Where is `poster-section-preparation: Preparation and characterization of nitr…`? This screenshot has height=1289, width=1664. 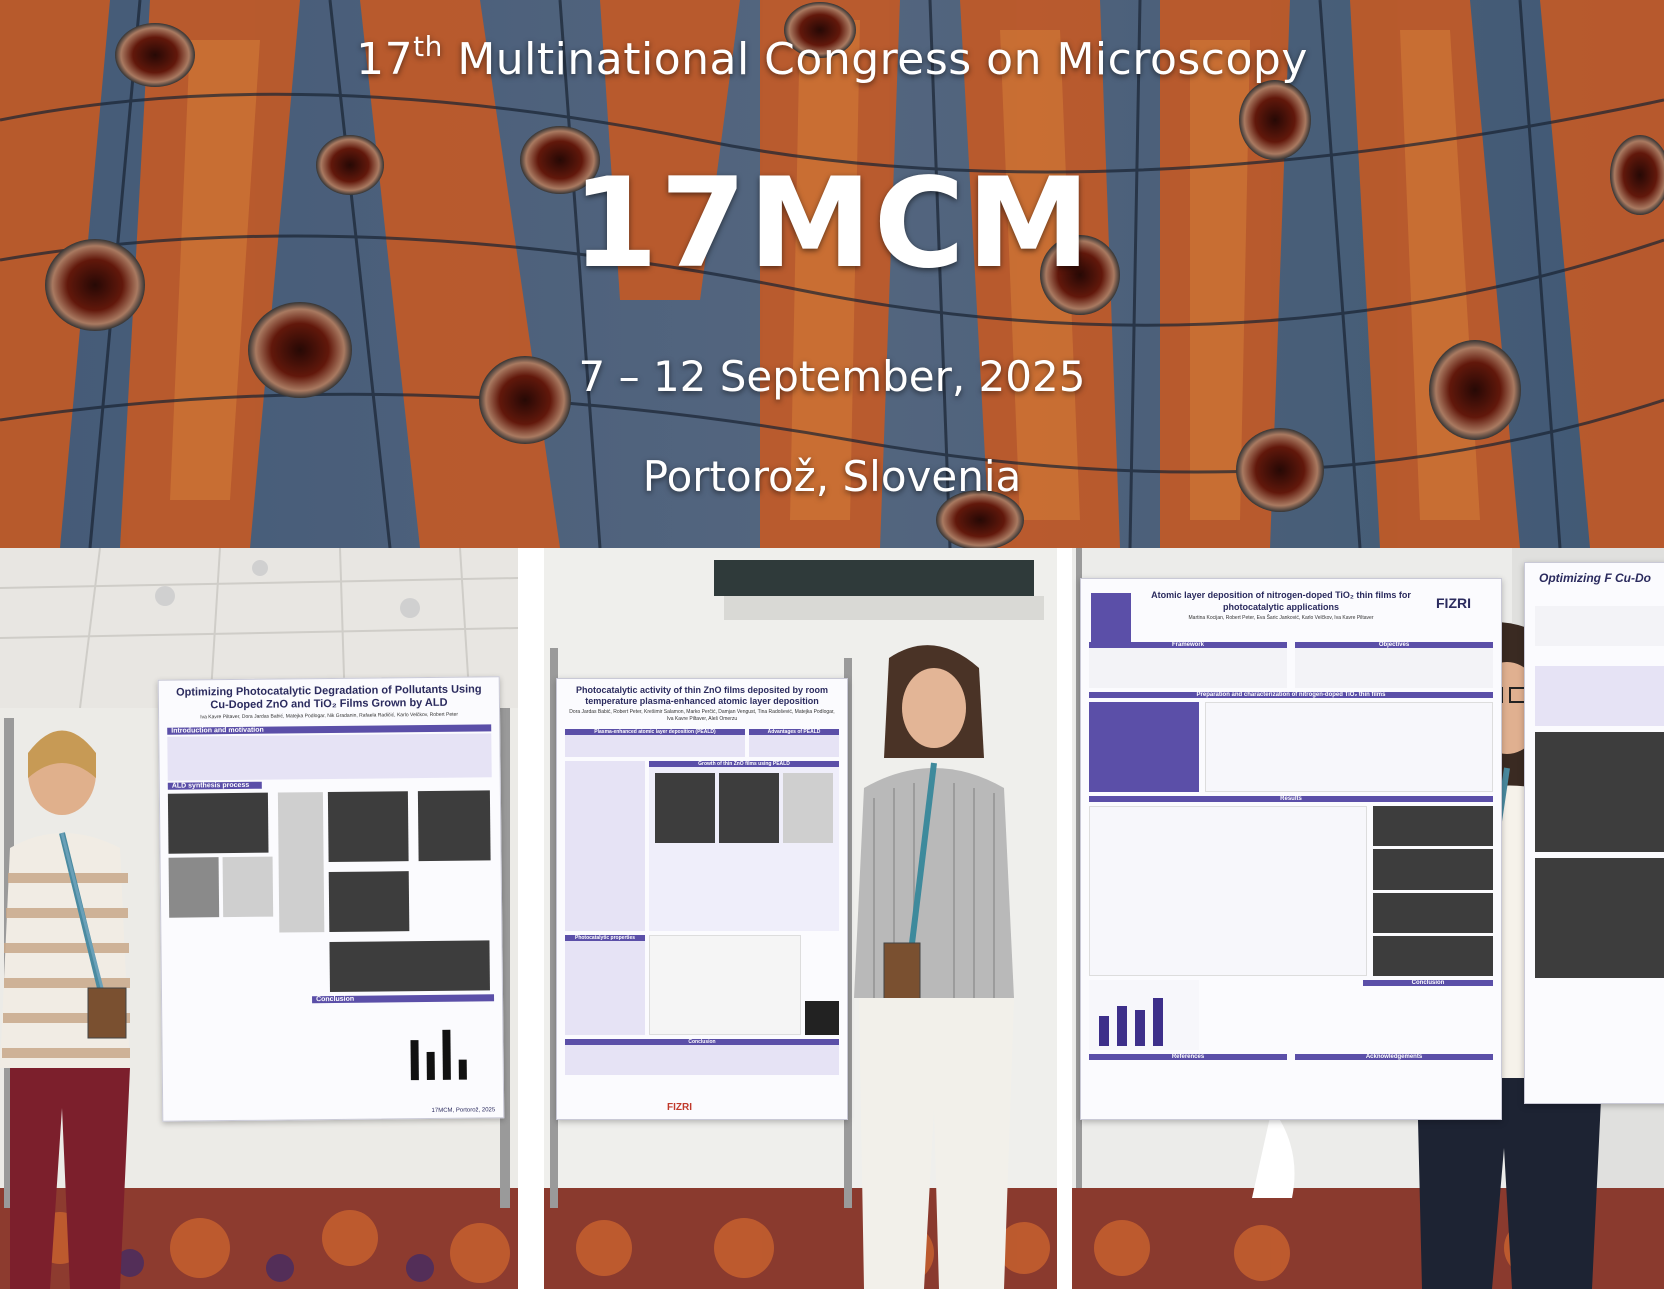 poster-section-preparation: Preparation and characterization of nitr… is located at coordinates (1291, 695).